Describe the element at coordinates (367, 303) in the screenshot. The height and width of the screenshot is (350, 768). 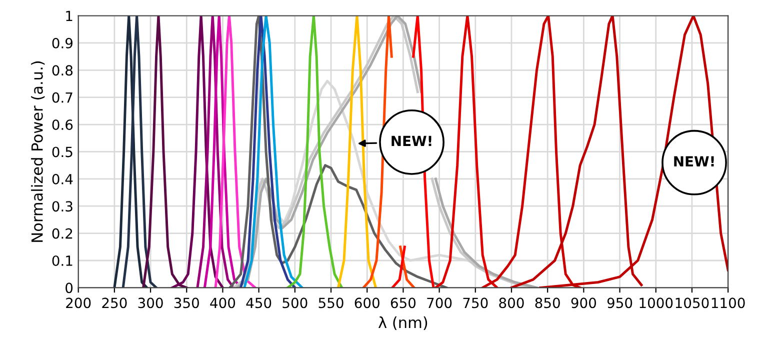
I see `x-tick-label: 600` at that location.